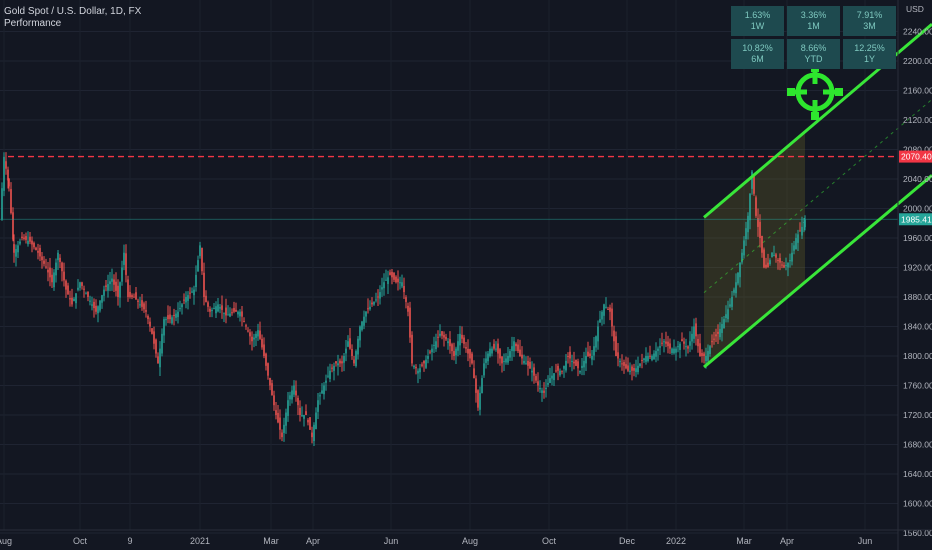  I want to click on perf-value: 12.25%, so click(869, 48).